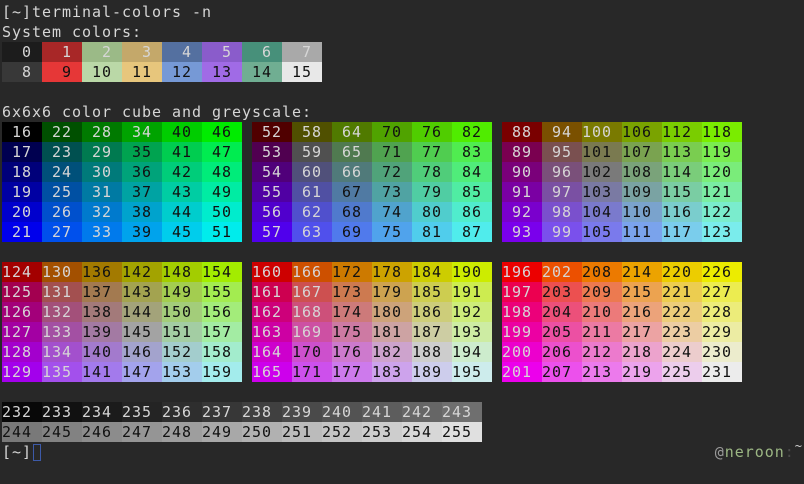  I want to click on cube-color-46: 46, so click(222, 132).